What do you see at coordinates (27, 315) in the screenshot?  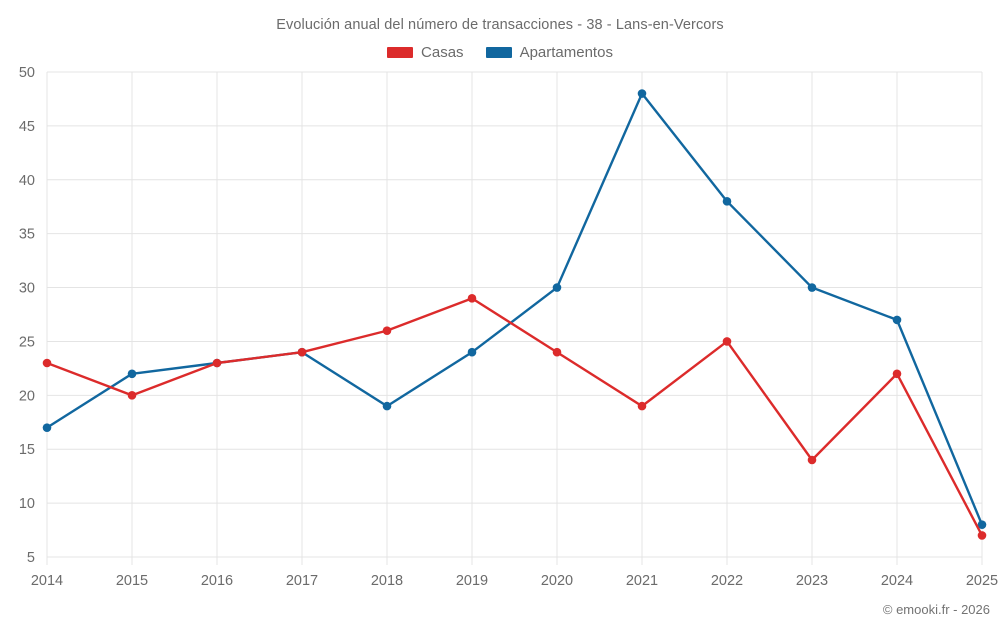 I see `y-axis-tick-labels: 5 10 15 20 25 30 35 40 45 50` at bounding box center [27, 315].